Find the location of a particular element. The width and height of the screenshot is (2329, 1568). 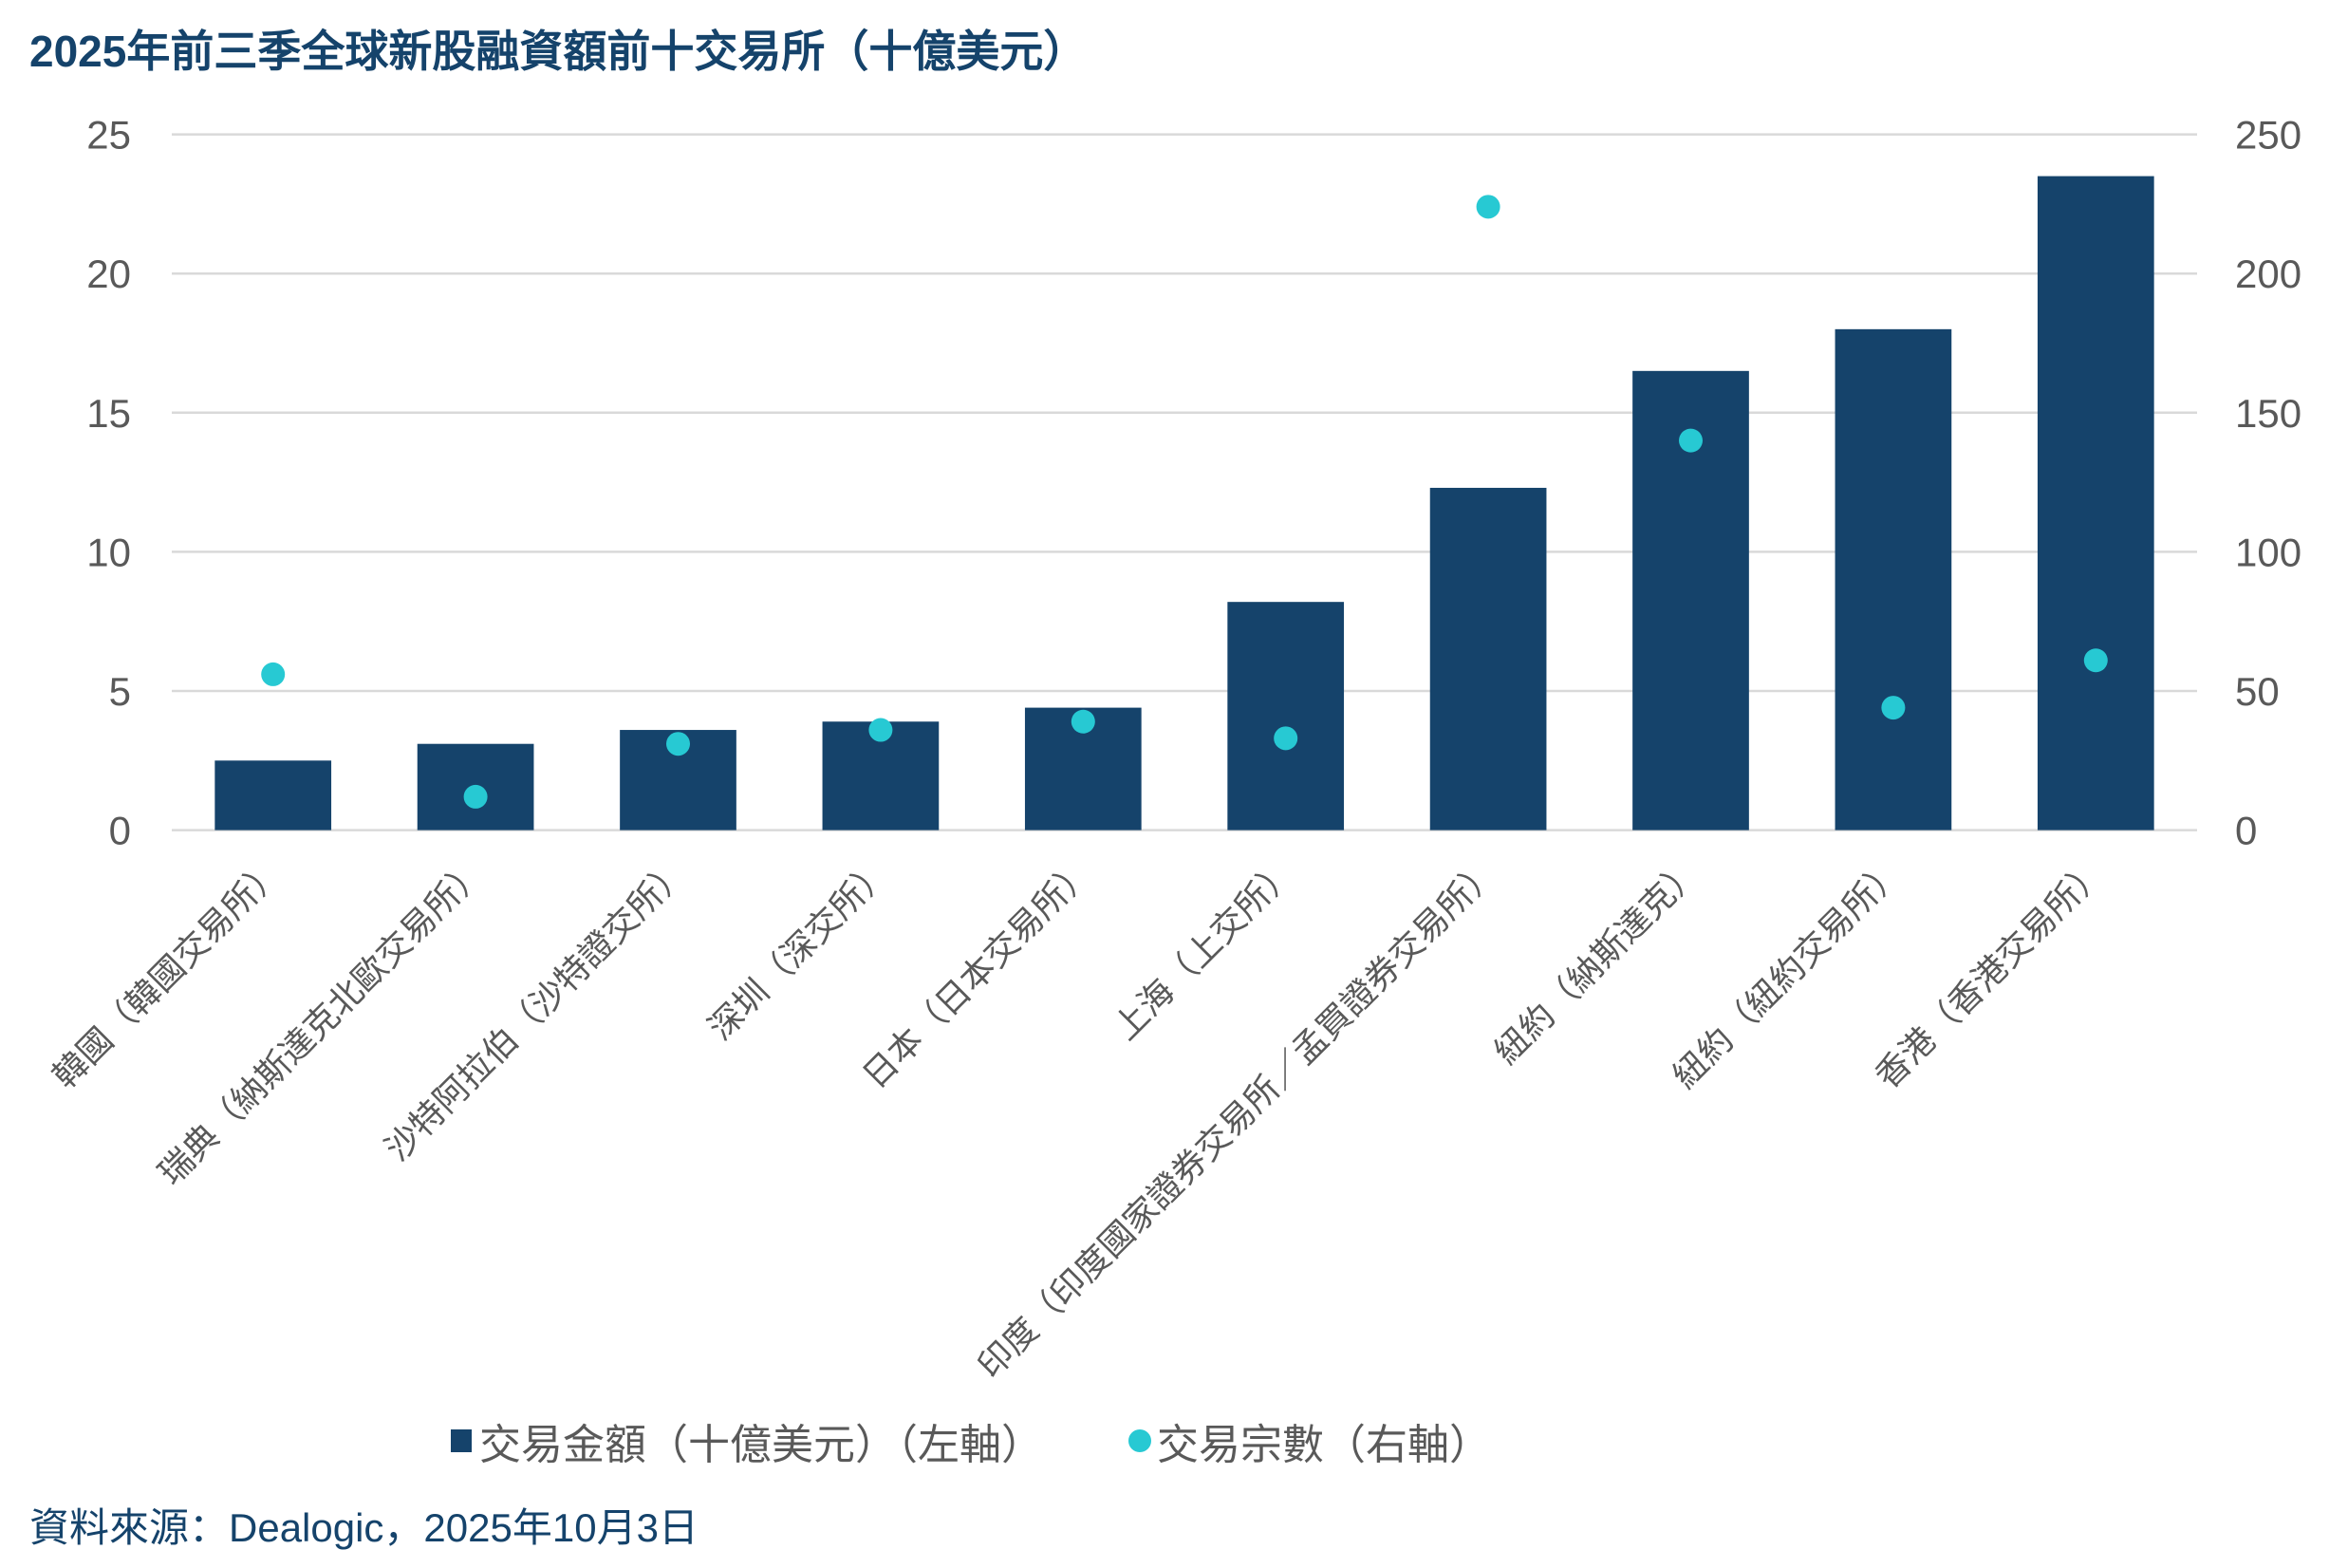

left-tick-label: 10 is located at coordinates (109, 552).